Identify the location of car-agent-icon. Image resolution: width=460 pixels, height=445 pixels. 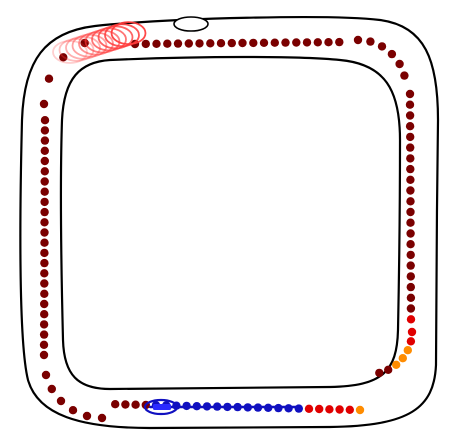
(161, 407).